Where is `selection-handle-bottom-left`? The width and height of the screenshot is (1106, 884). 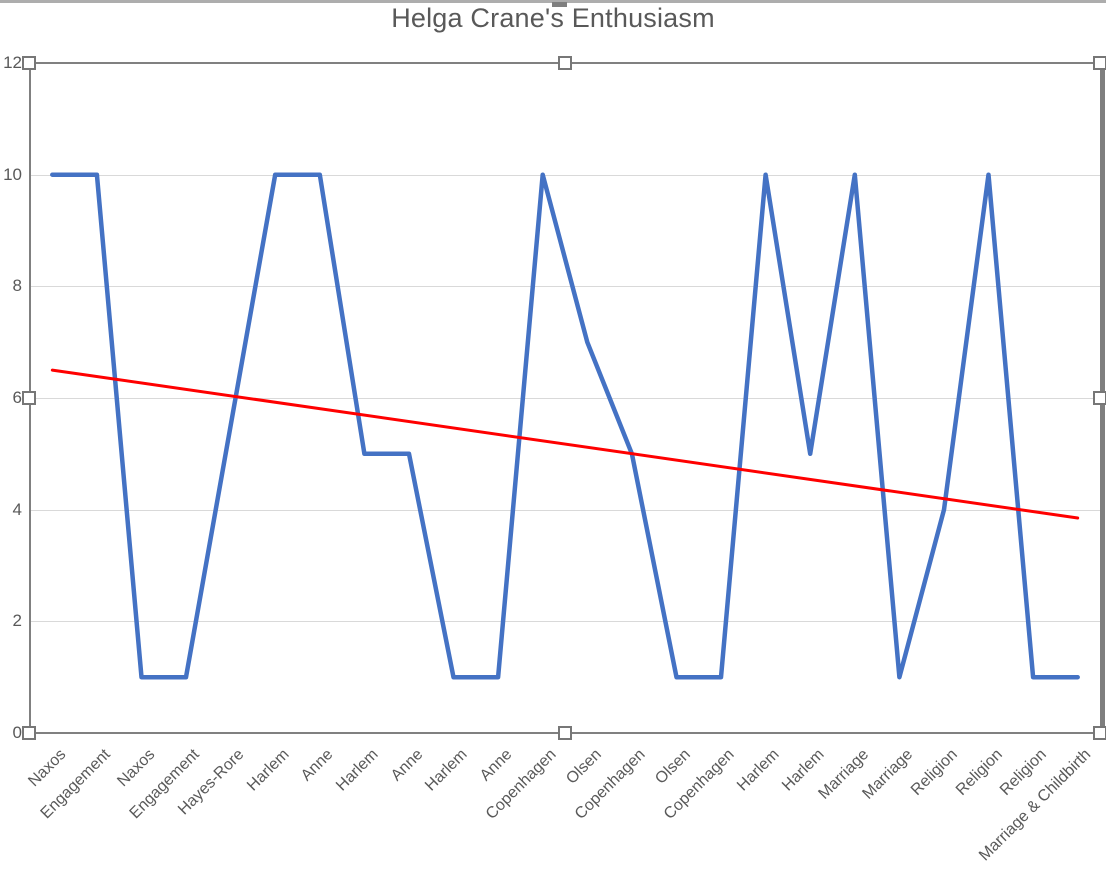
selection-handle-bottom-left is located at coordinates (29, 733).